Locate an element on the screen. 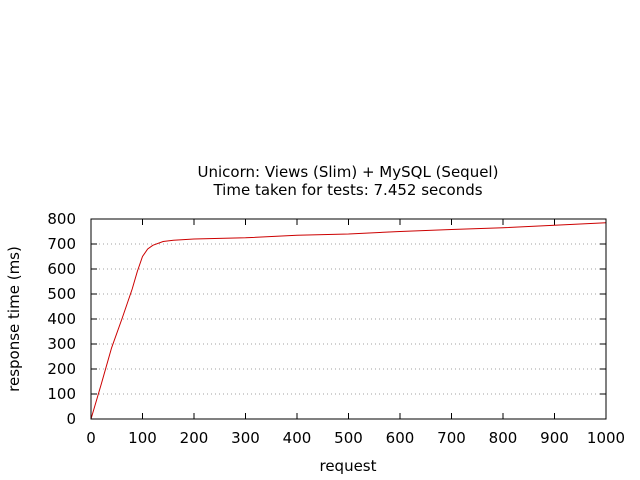 This screenshot has width=640, height=480. x-tick-label: 900 is located at coordinates (554, 438).